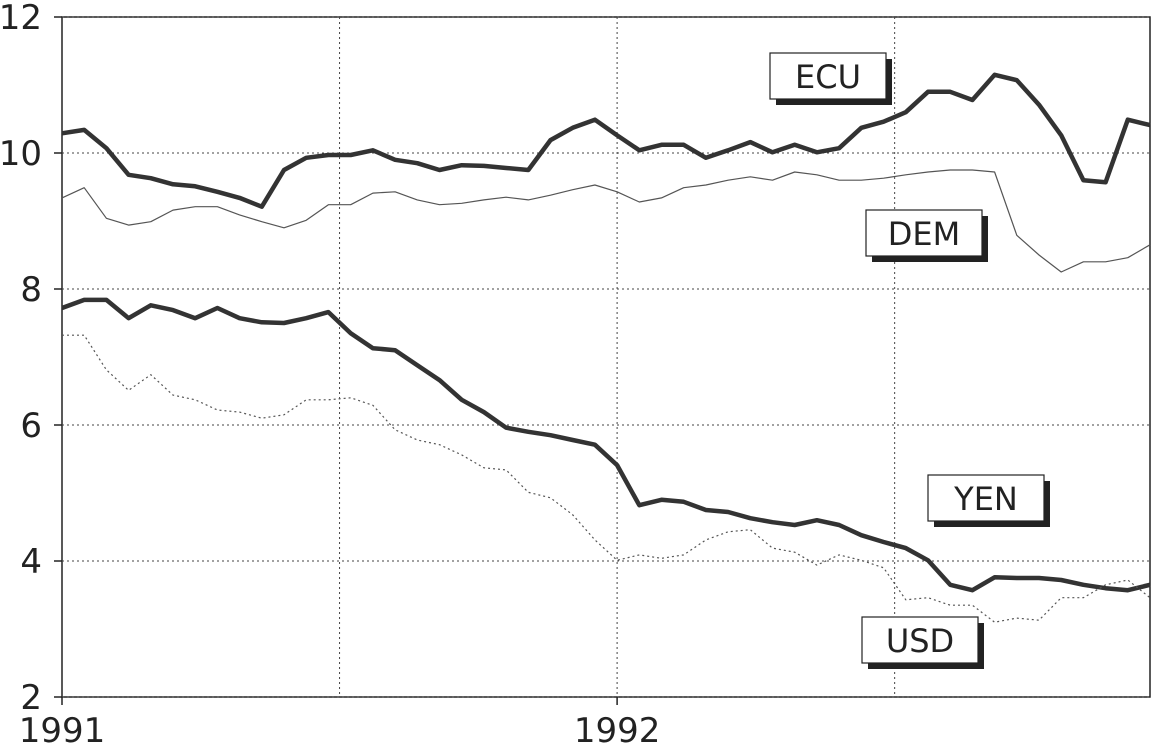 The width and height of the screenshot is (1155, 756). What do you see at coordinates (617, 731) in the screenshot?
I see `x-tick-label: 1992` at bounding box center [617, 731].